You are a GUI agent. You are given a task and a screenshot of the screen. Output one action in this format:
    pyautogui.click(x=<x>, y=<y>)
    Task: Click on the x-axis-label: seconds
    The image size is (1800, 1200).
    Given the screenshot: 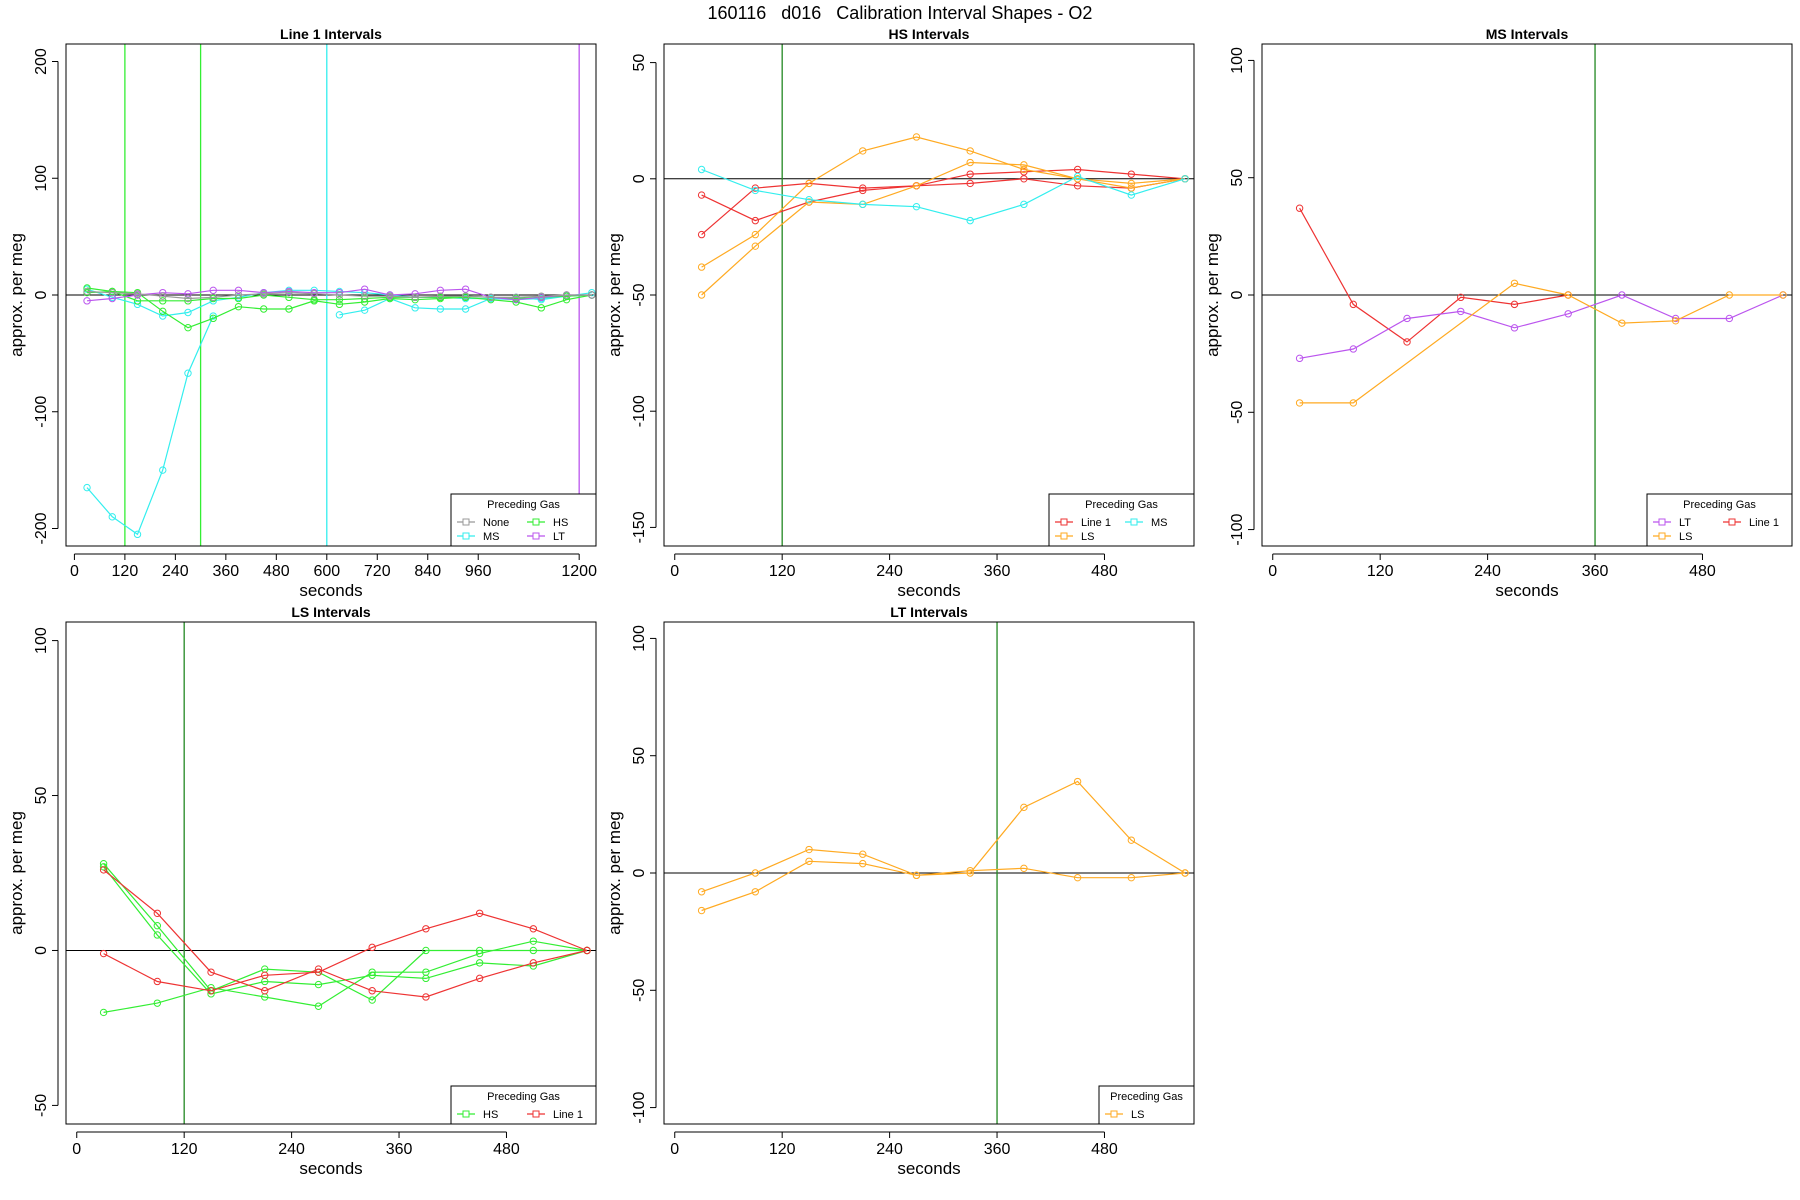 What is the action you would take?
    pyautogui.click(x=928, y=590)
    